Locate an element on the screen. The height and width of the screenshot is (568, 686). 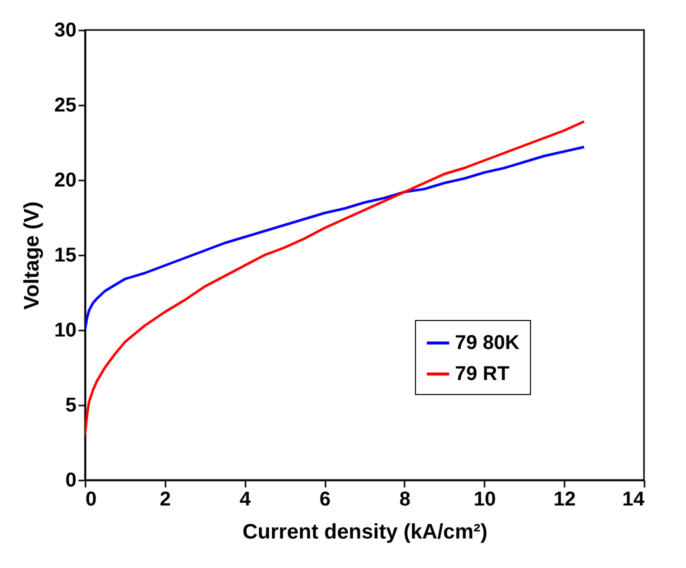
x-tick-label: 2 is located at coordinates (165, 499).